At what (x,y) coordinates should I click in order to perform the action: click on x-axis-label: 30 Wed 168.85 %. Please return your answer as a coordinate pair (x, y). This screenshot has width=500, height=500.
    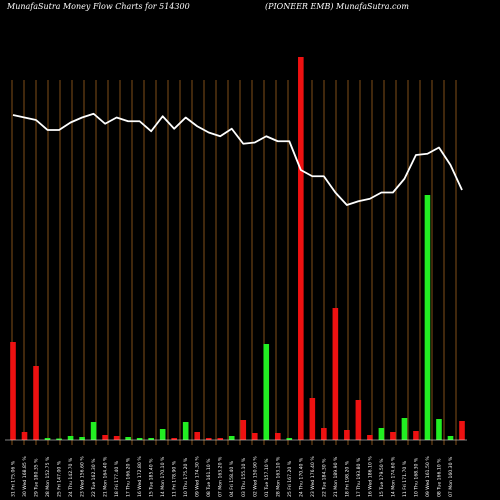
    Looking at the image, I should click on (25, 476).